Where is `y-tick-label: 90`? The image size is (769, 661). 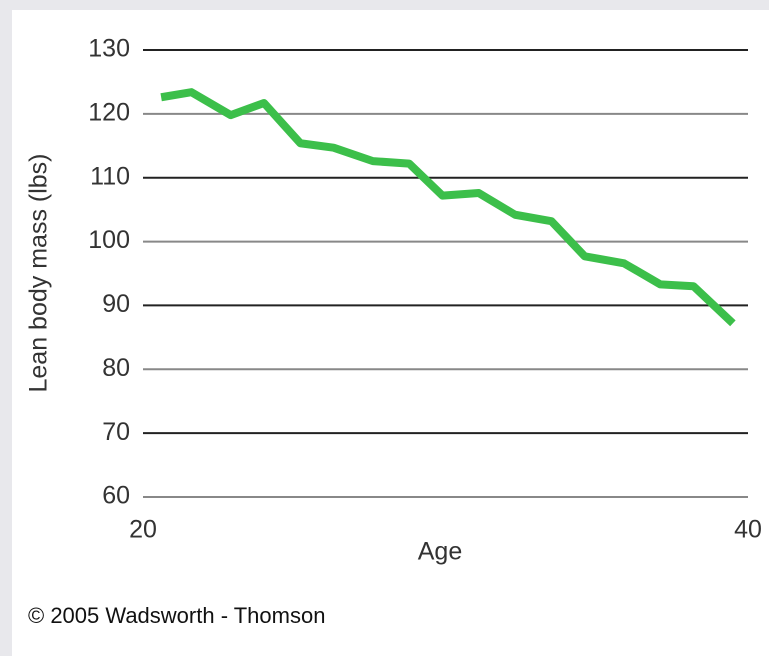
y-tick-label: 90 is located at coordinates (116, 304).